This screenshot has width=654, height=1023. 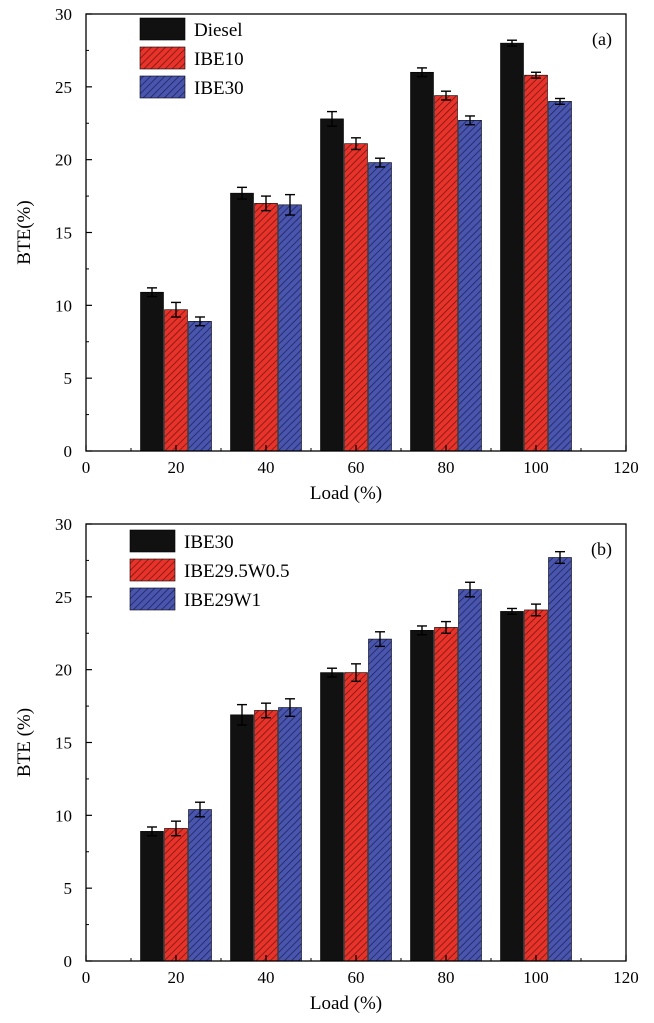 I want to click on legend-label: IBE29.5W0.5, so click(x=237, y=571).